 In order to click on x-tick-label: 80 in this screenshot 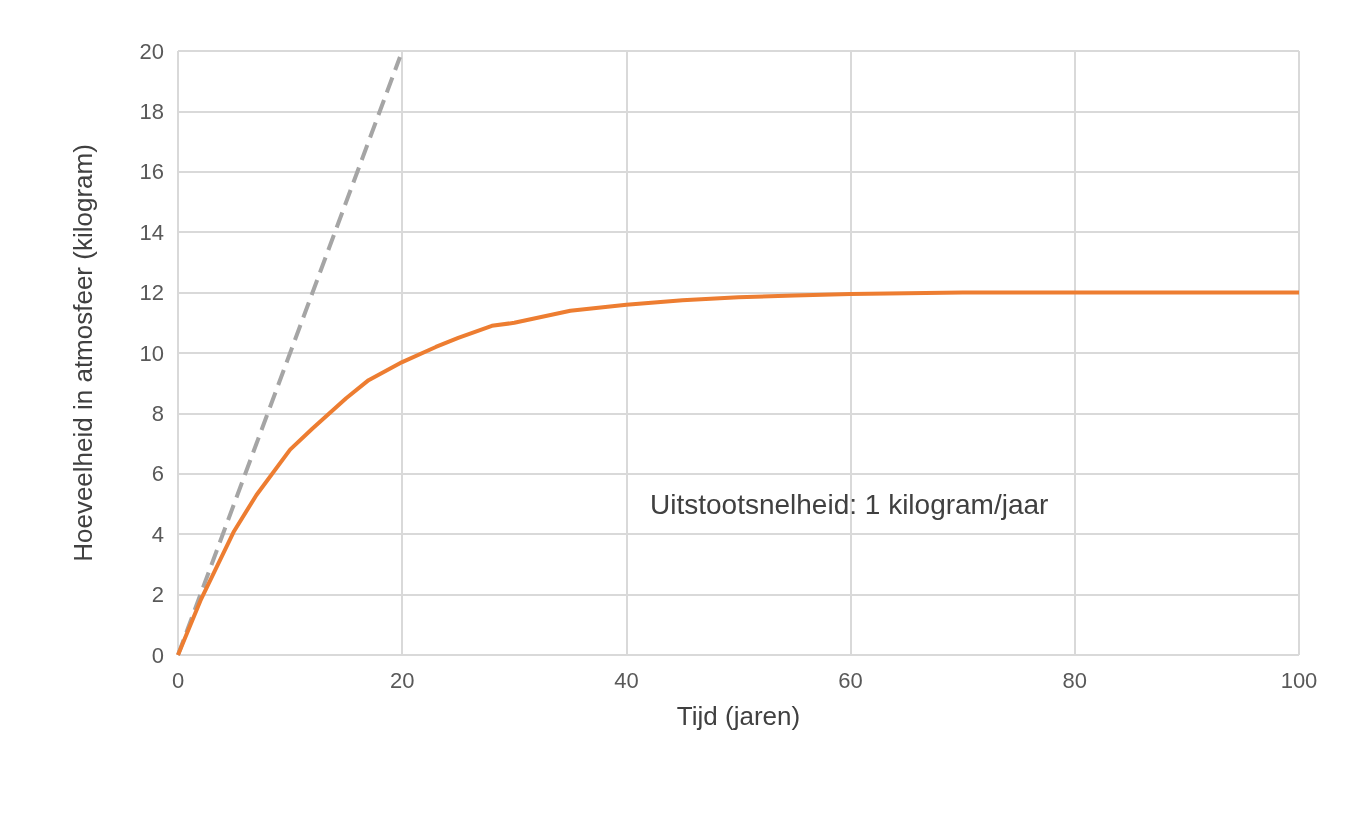, I will do `click(1075, 680)`.